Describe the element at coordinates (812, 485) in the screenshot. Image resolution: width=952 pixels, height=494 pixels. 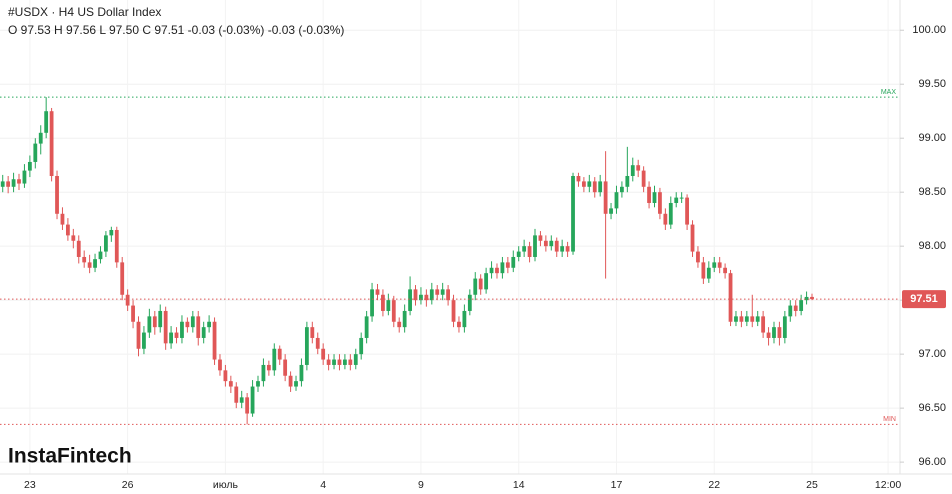
I see `x-tick-label: 25` at that location.